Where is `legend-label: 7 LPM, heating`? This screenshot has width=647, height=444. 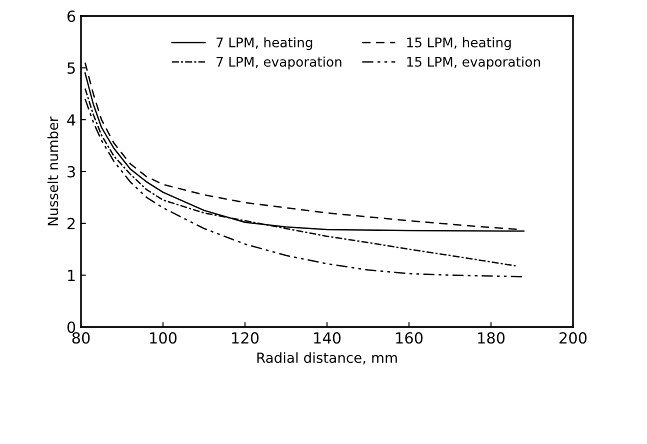 legend-label: 7 LPM, heating is located at coordinates (264, 43).